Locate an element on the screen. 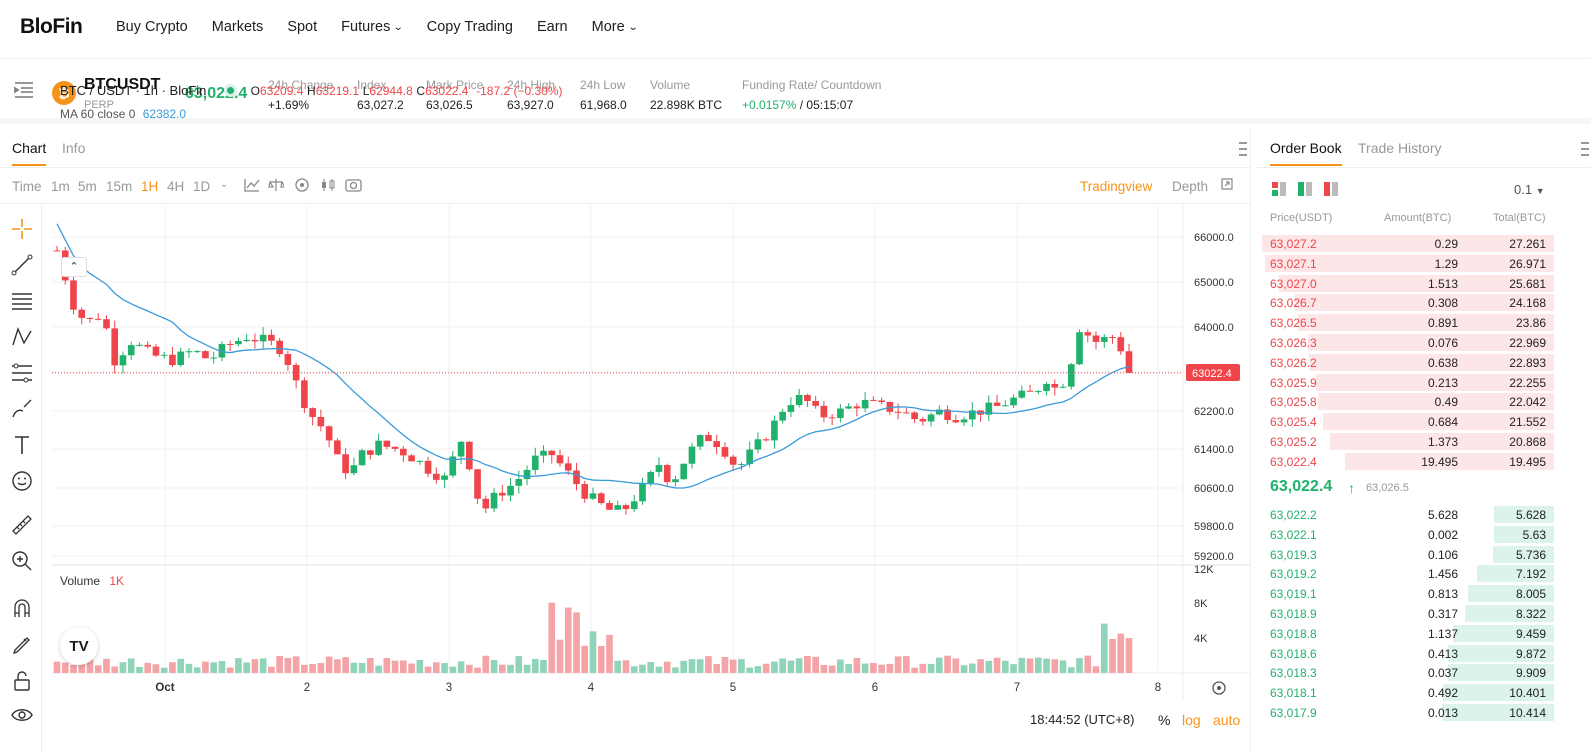  lock-icon is located at coordinates (22, 681).